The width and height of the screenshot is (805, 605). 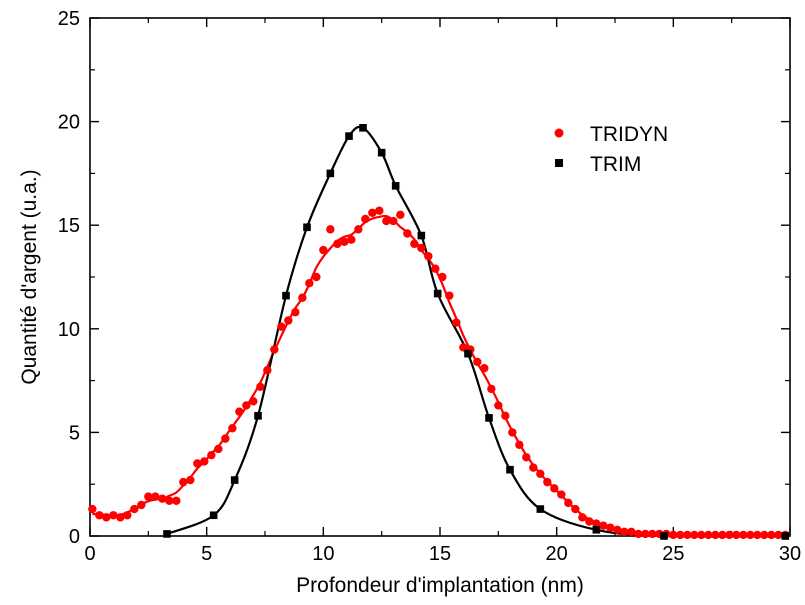 What do you see at coordinates (29, 276) in the screenshot?
I see `y-axis-label: Quantité d'argent (u.a.)` at bounding box center [29, 276].